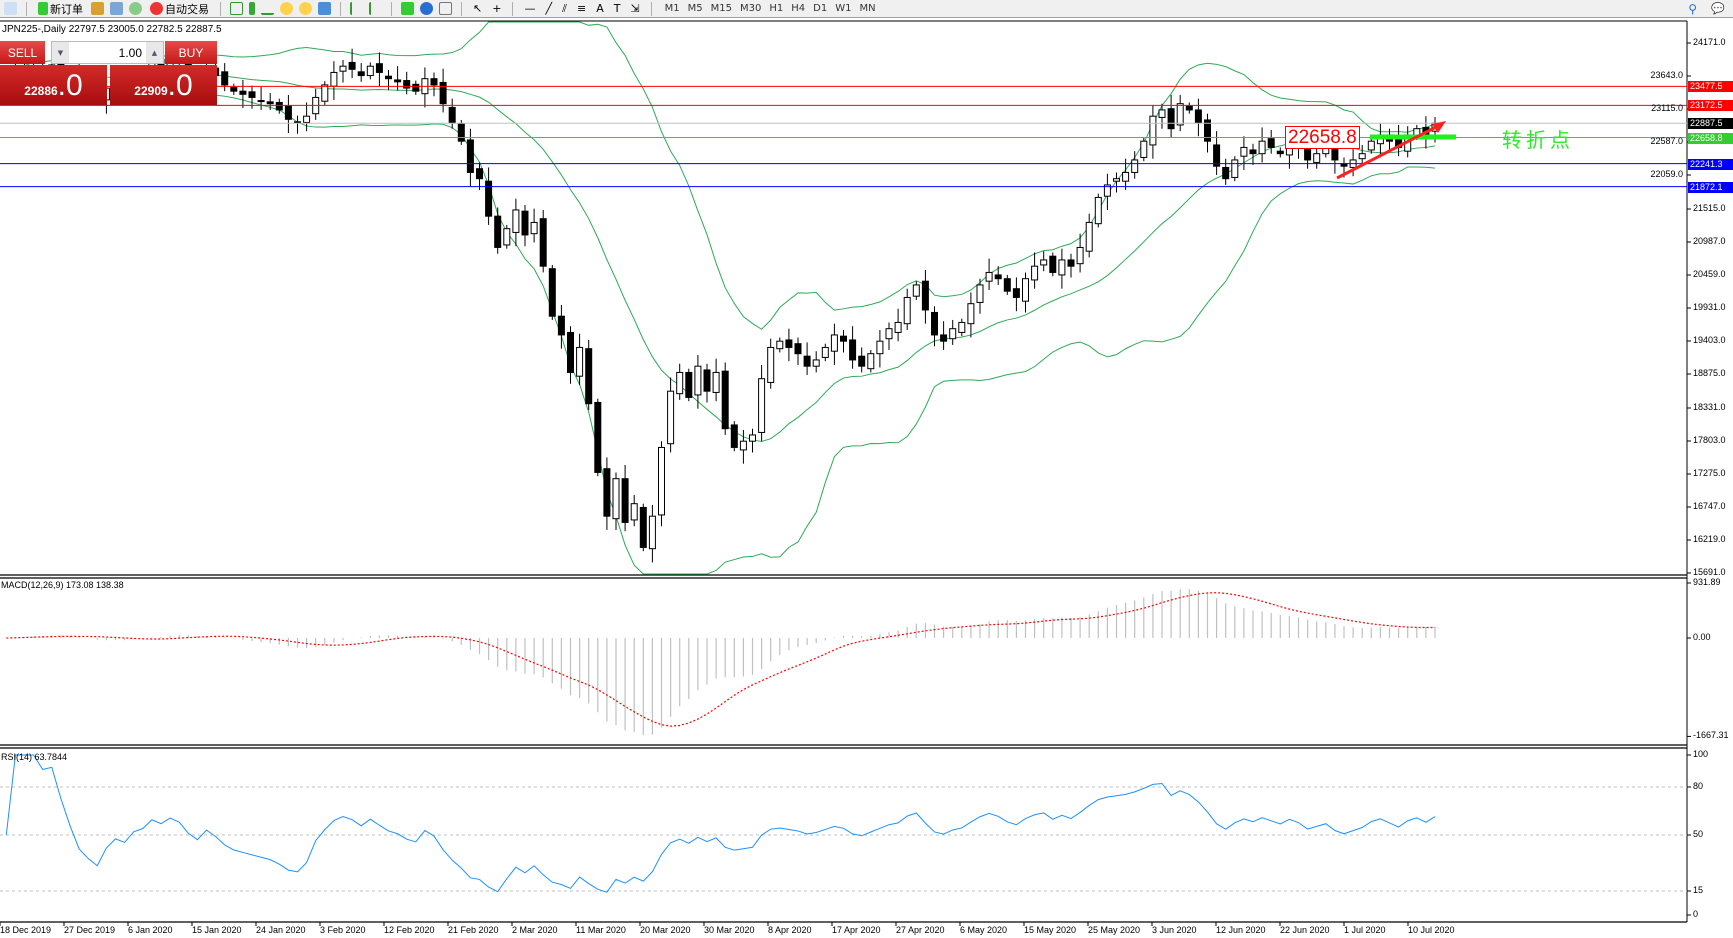 The height and width of the screenshot is (938, 1733). What do you see at coordinates (252, 8) in the screenshot?
I see `candle-chart-icon` at bounding box center [252, 8].